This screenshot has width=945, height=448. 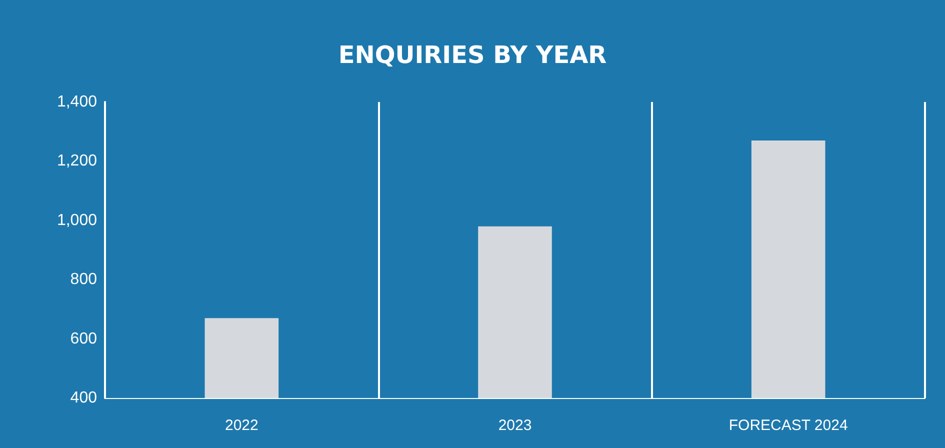 I want to click on y-tick-label: 400, so click(x=84, y=398).